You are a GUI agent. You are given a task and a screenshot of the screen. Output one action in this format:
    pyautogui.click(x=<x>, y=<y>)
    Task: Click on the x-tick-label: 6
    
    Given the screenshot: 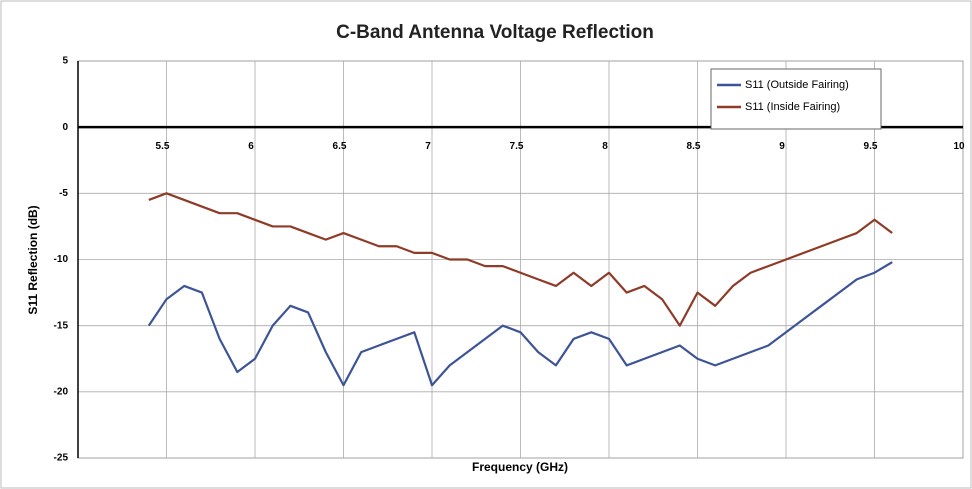 What is the action you would take?
    pyautogui.click(x=251, y=146)
    